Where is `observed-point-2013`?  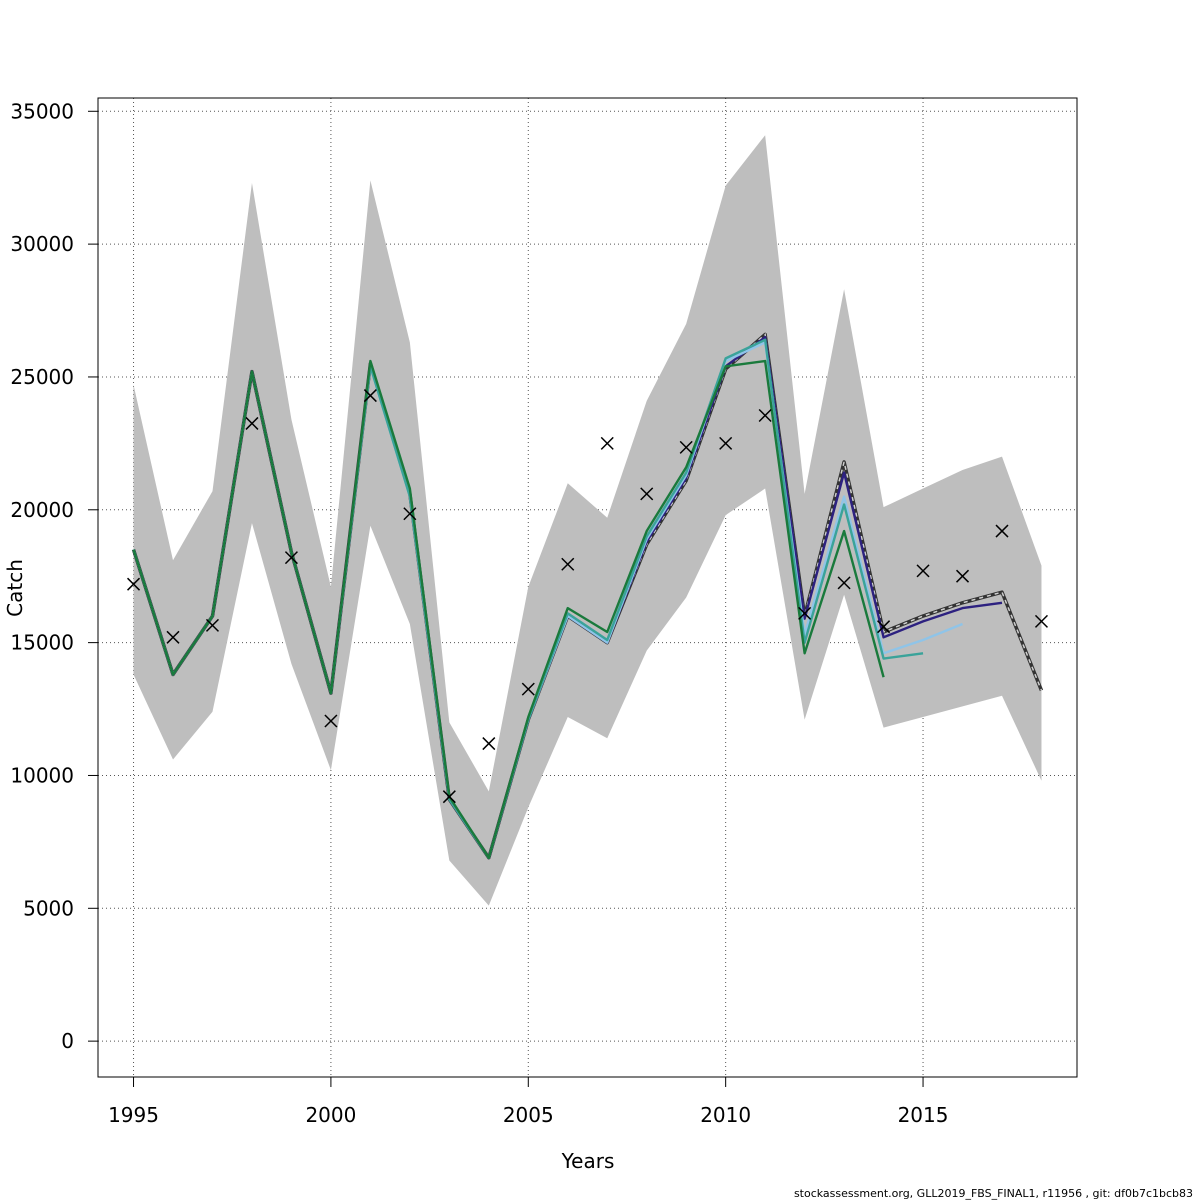
observed-point-2013 is located at coordinates (844, 583).